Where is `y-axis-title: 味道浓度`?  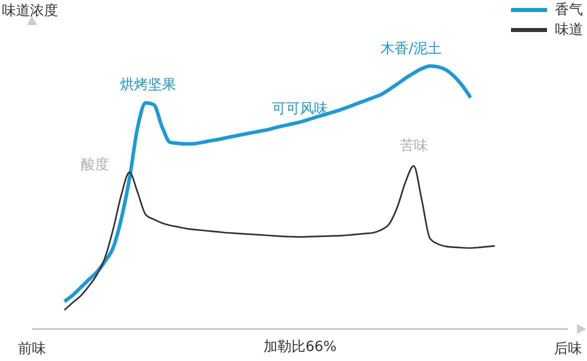
y-axis-title: 味道浓度 is located at coordinates (30, 11).